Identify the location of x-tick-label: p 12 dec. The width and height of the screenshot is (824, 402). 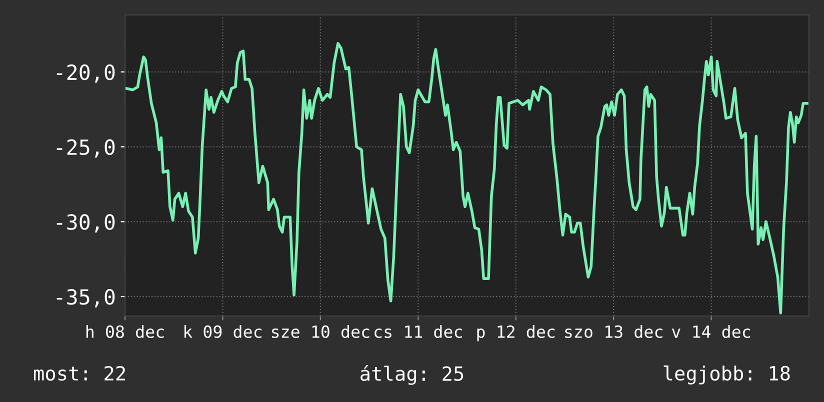
(516, 333).